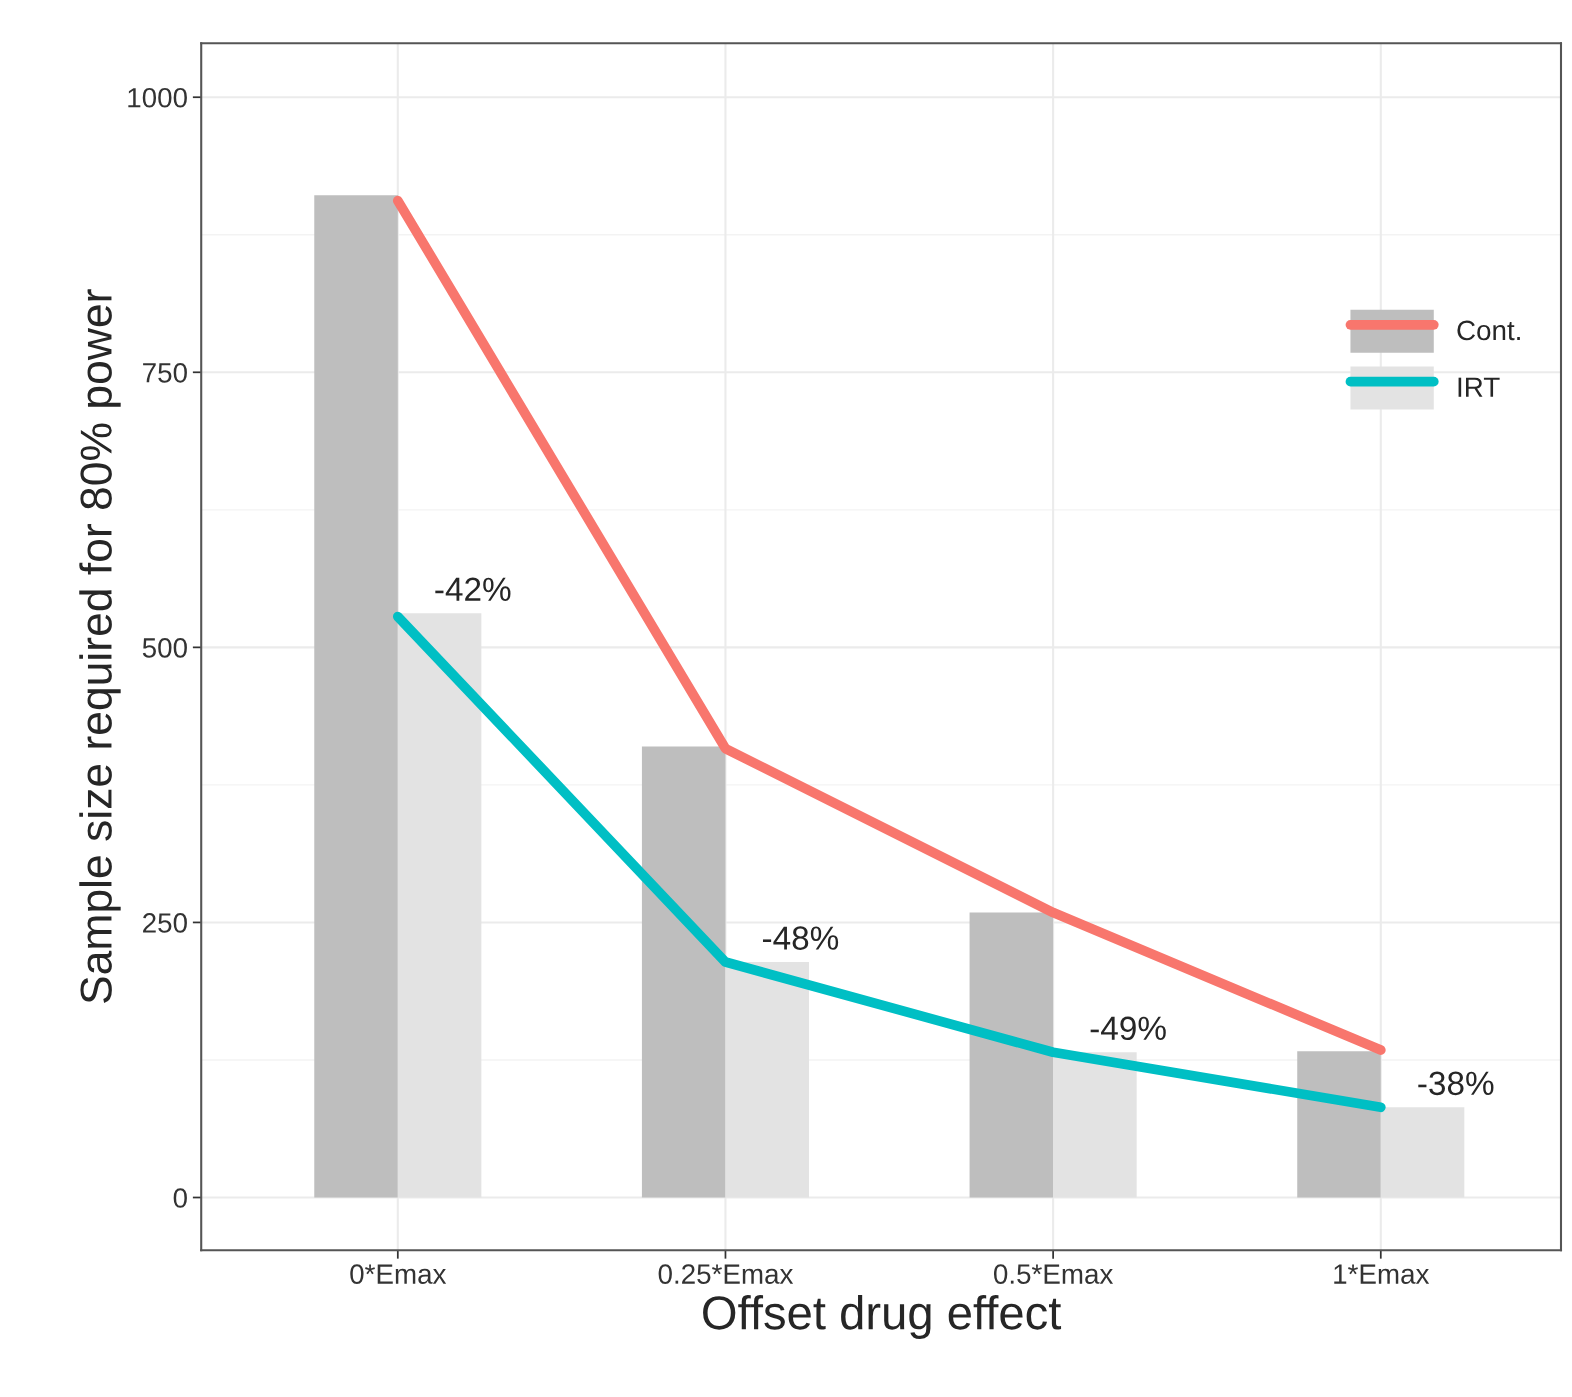 This screenshot has height=1397, width=1572. I want to click on annotation: -38%, so click(1456, 1083).